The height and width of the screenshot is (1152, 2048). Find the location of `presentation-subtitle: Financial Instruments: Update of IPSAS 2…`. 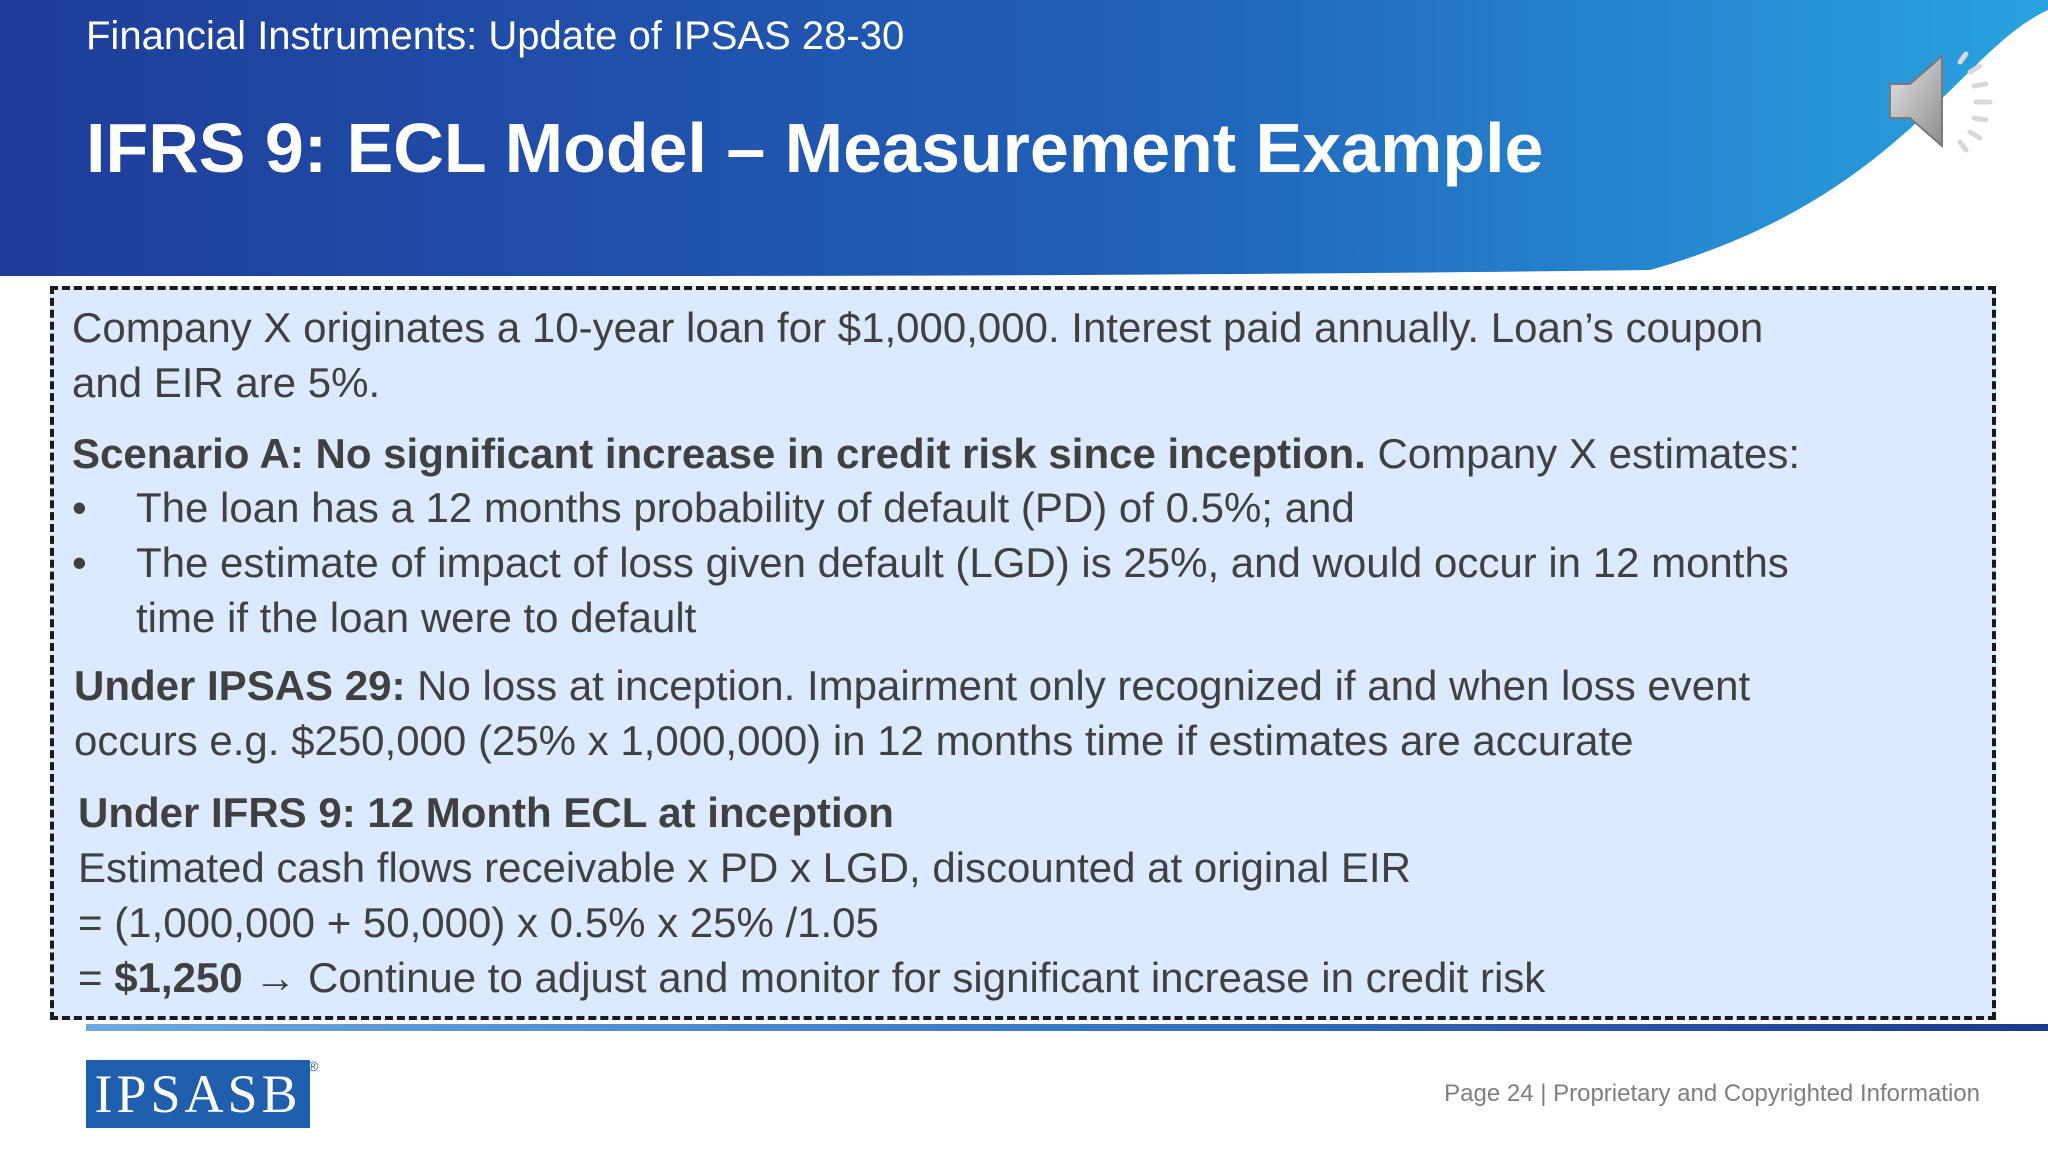

presentation-subtitle: Financial Instruments: Update of IPSAS 2… is located at coordinates (495, 36).